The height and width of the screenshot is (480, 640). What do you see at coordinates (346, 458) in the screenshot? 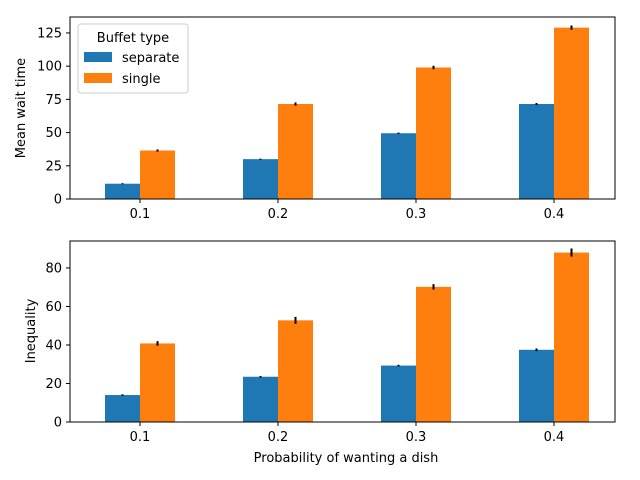
I see `inequality-x-axis-label: Probability of wanting a dish` at bounding box center [346, 458].